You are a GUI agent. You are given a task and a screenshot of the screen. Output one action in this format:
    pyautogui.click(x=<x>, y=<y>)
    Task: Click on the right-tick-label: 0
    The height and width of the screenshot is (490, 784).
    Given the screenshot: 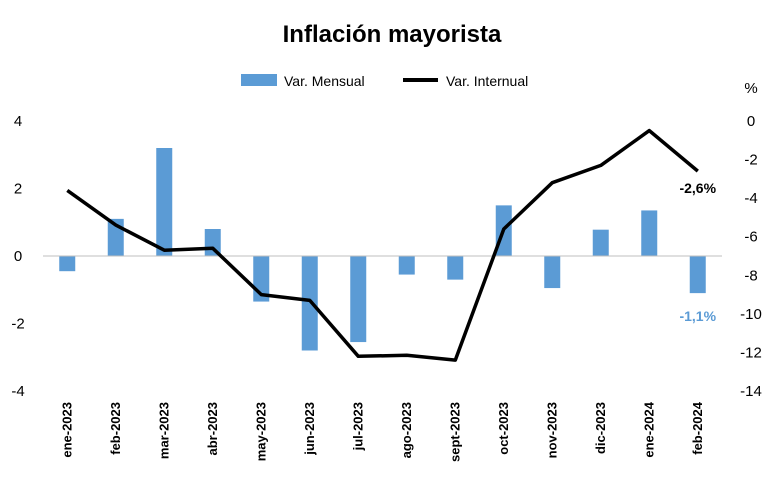 What is the action you would take?
    pyautogui.click(x=751, y=121)
    